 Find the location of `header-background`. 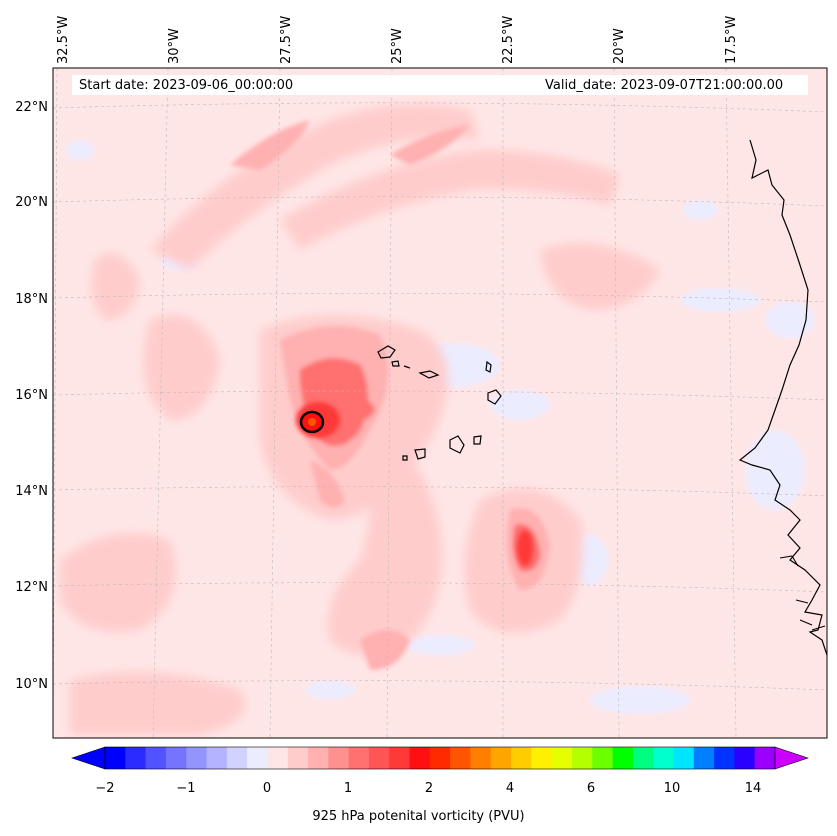

header-background is located at coordinates (440, 85).